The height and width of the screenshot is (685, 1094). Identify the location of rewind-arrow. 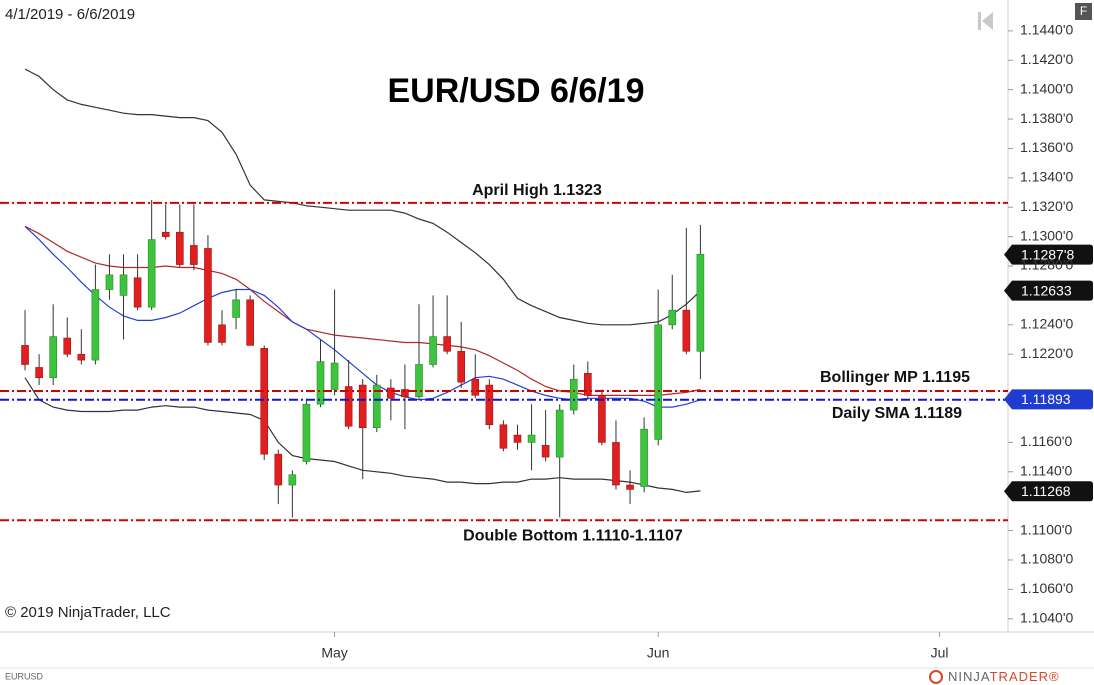
(987, 21).